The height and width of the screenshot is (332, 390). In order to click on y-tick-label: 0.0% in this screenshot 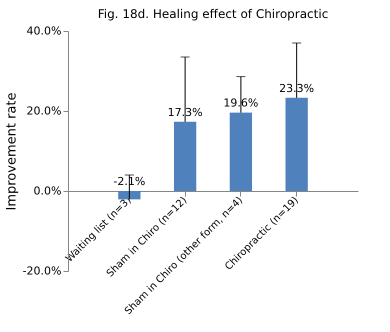, I will do `click(48, 191)`.